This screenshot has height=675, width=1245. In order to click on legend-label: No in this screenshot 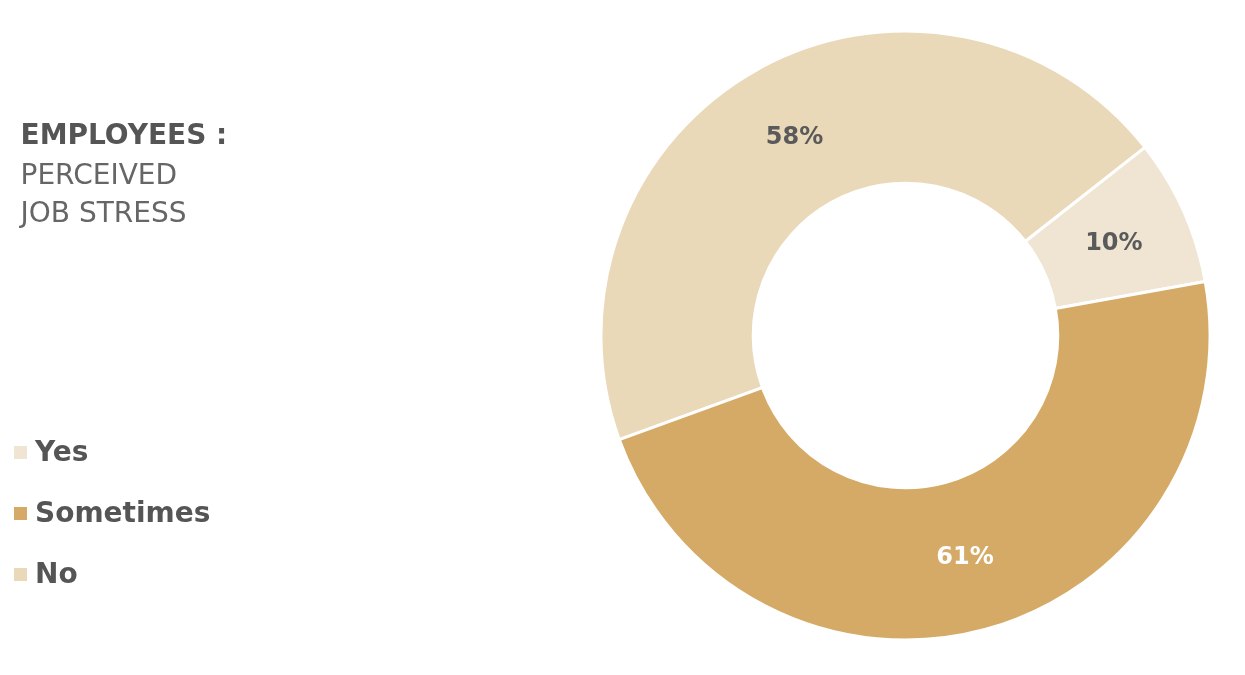, I will do `click(56, 573)`.